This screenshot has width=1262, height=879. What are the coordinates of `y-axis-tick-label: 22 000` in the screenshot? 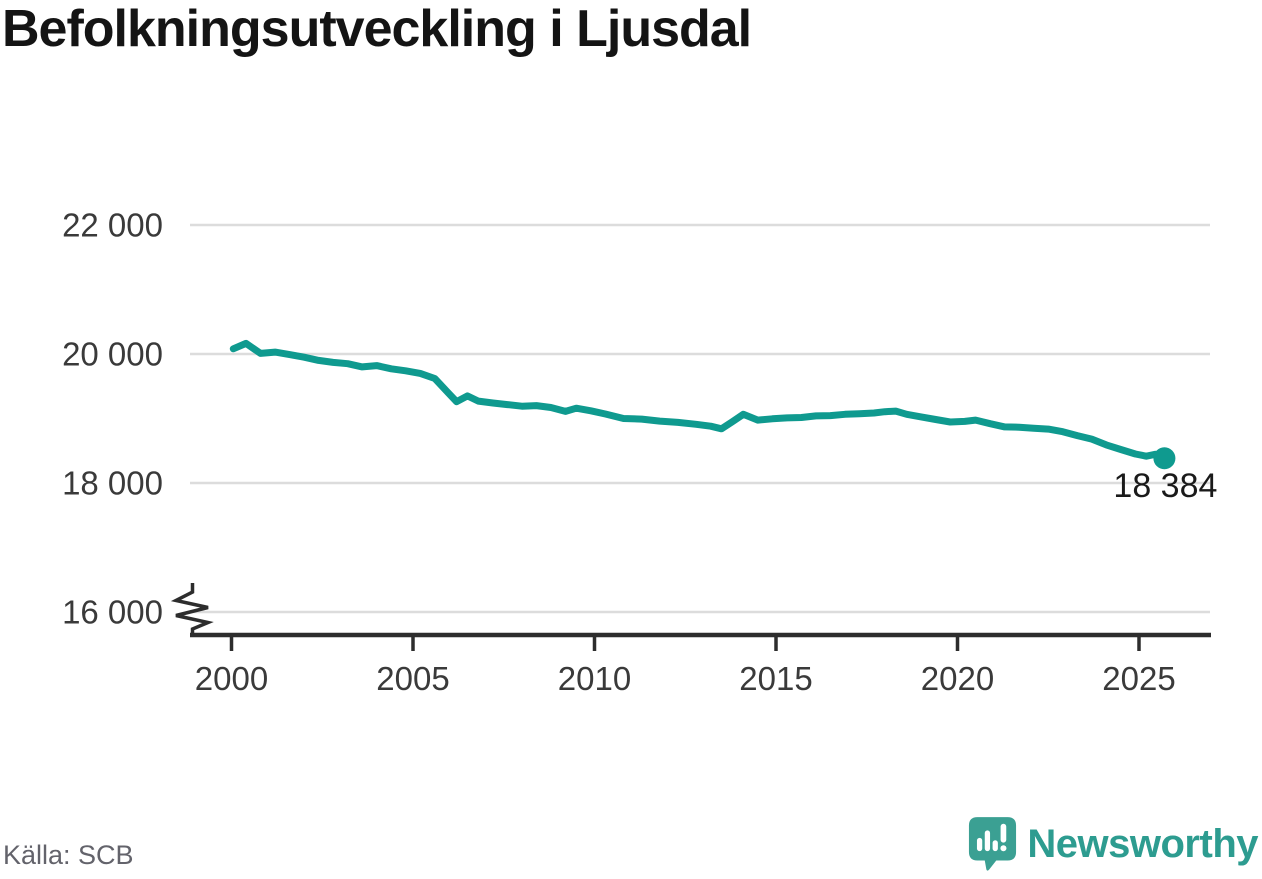 It's located at (112, 225).